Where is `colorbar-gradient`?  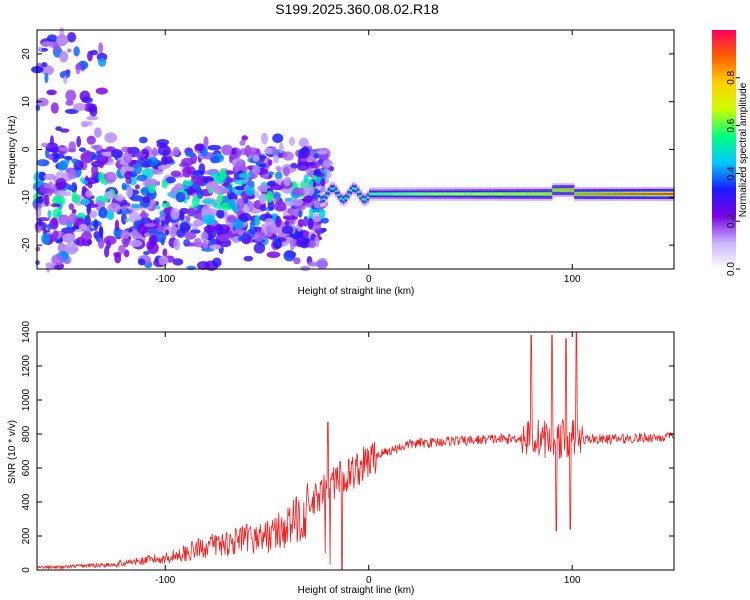 colorbar-gradient is located at coordinates (724, 149).